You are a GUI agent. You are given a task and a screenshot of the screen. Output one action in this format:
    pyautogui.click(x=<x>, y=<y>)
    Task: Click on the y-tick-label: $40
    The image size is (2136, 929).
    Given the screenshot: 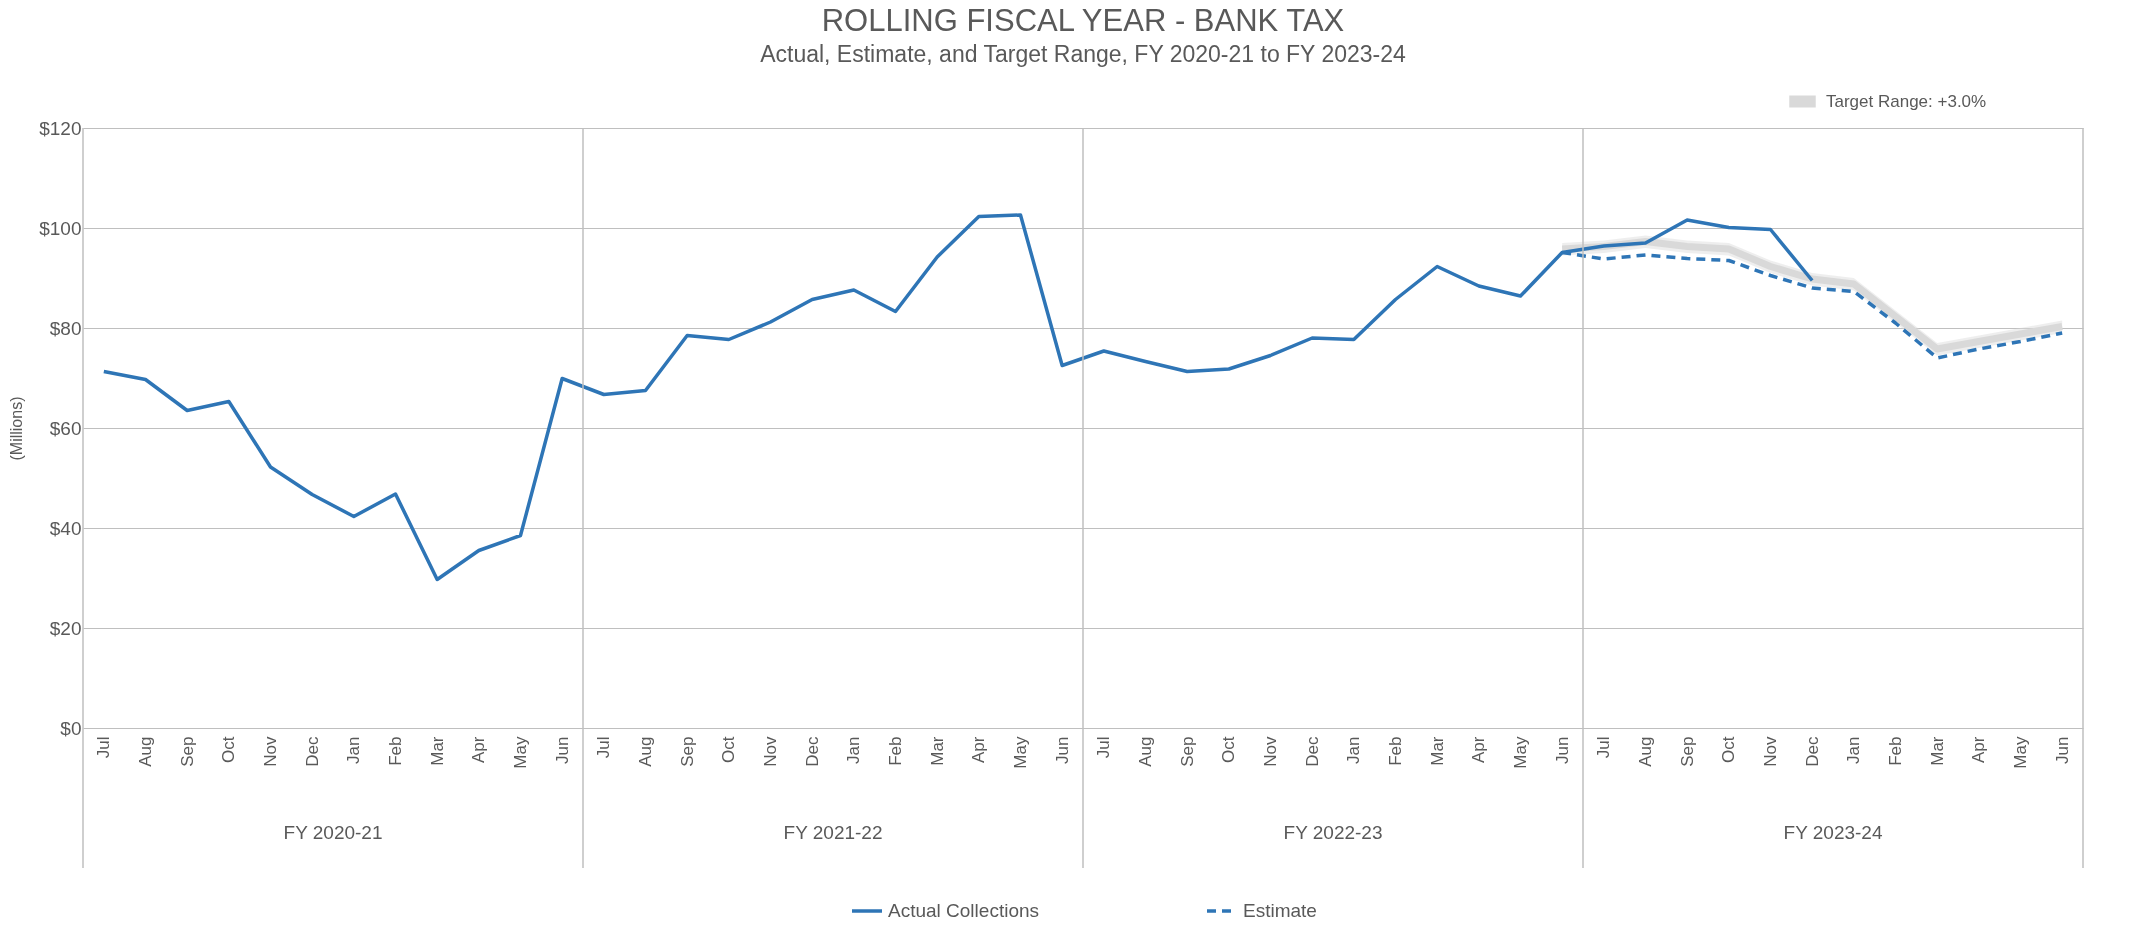 What is the action you would take?
    pyautogui.click(x=65, y=528)
    